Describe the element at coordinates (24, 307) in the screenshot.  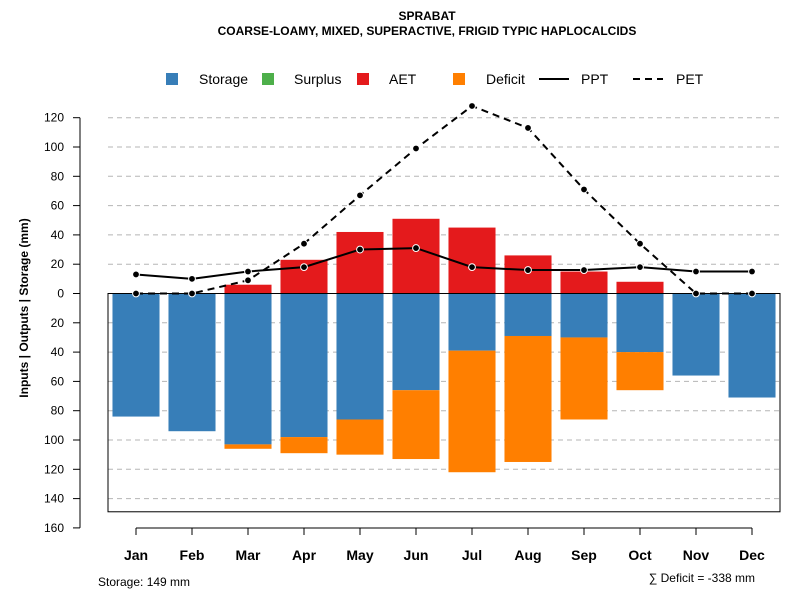
I see `y-axis-label: Inputs | Outputs | Storage (mm)` at that location.